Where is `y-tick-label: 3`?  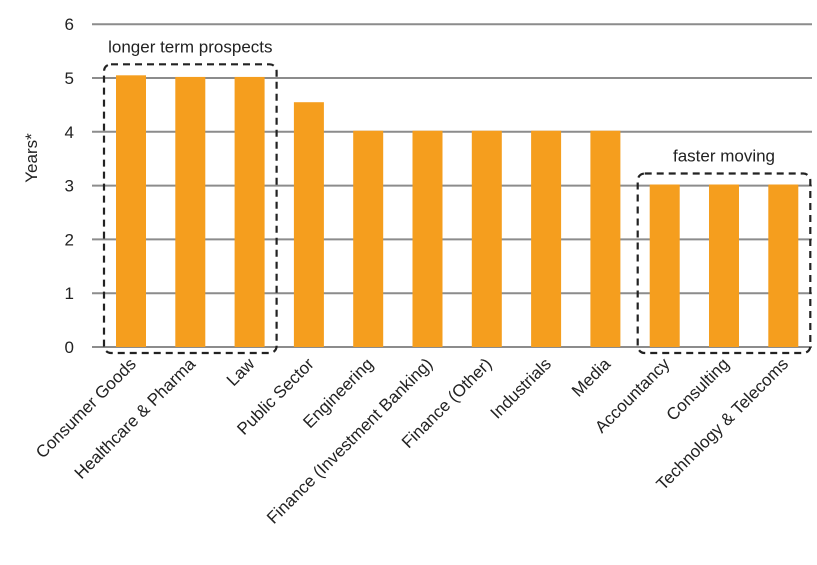 y-tick-label: 3 is located at coordinates (69, 186).